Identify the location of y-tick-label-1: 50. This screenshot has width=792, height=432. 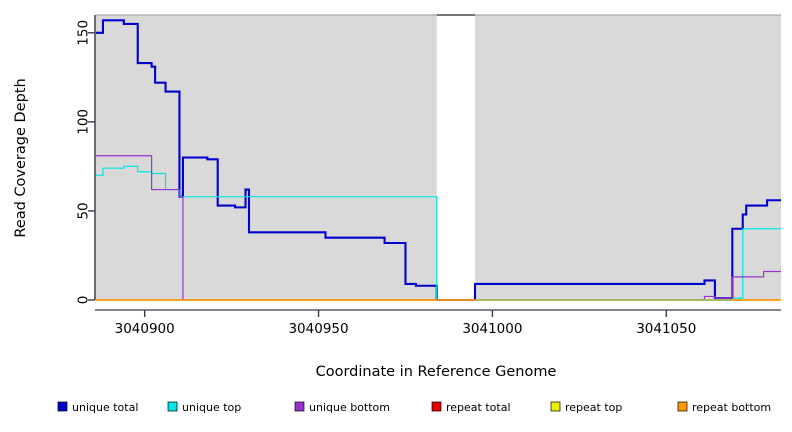
(84, 210).